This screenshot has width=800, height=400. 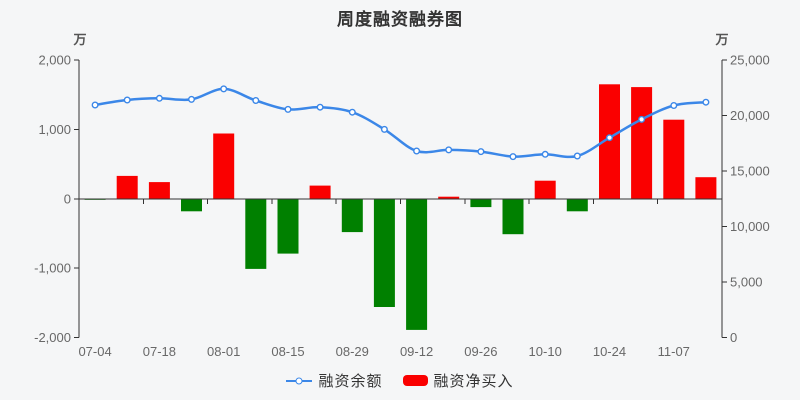 What do you see at coordinates (352, 351) in the screenshot?
I see `x-axis-tick-label: 08-29` at bounding box center [352, 351].